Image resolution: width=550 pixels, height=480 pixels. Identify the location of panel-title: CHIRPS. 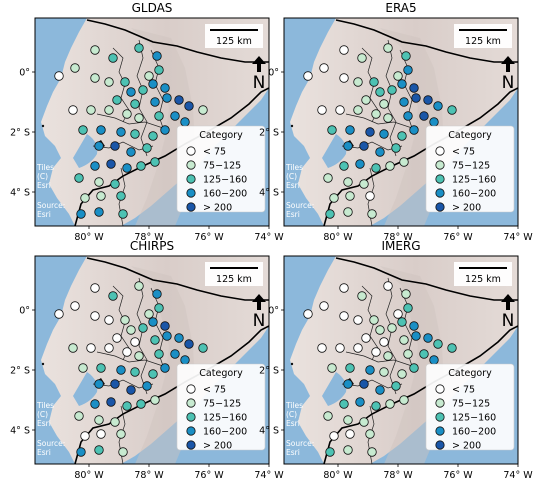
(152, 246).